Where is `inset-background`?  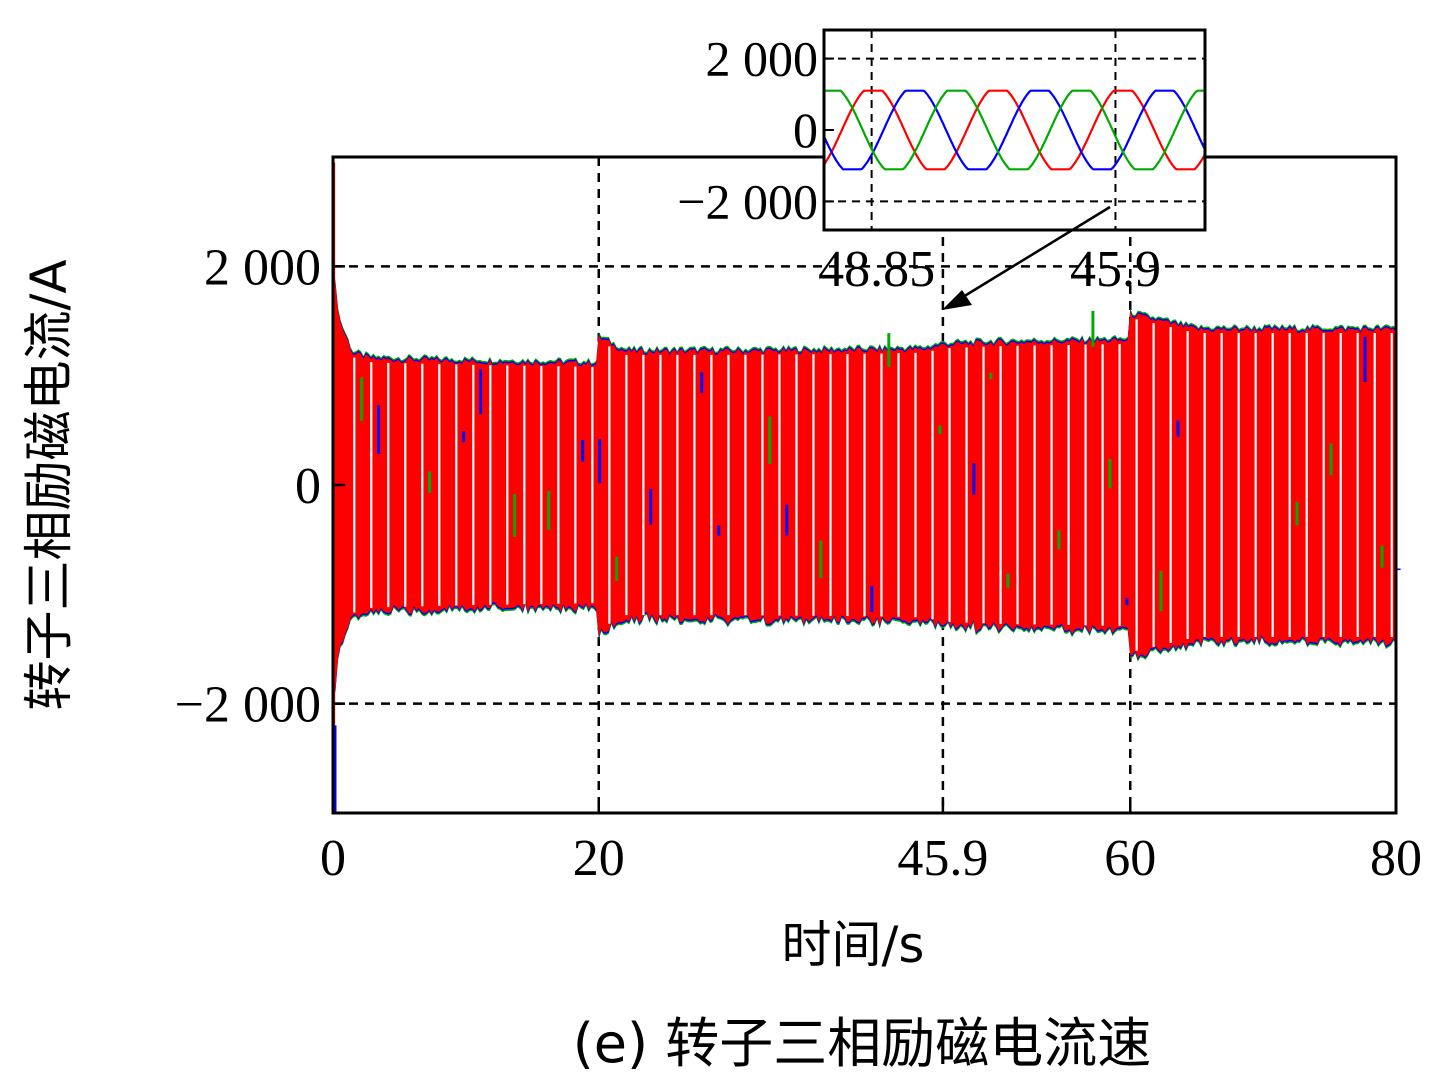 inset-background is located at coordinates (1014, 130).